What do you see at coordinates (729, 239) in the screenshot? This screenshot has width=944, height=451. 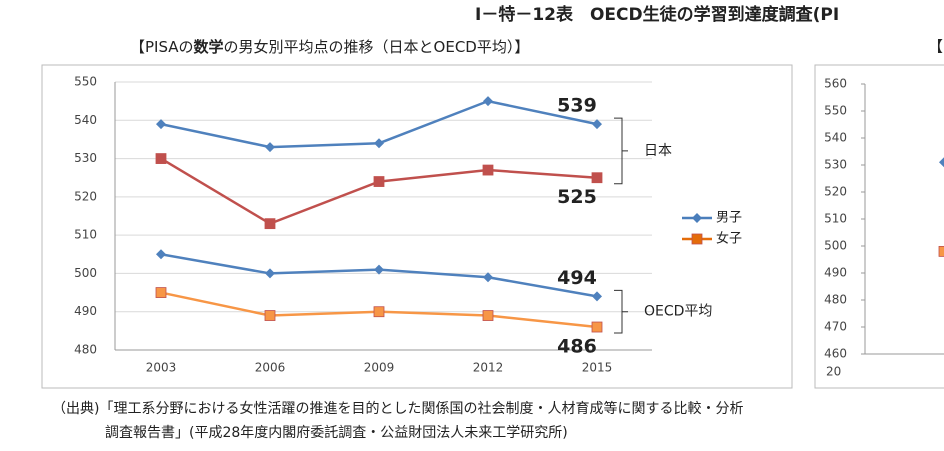 I see `legend-label: 女子` at bounding box center [729, 239].